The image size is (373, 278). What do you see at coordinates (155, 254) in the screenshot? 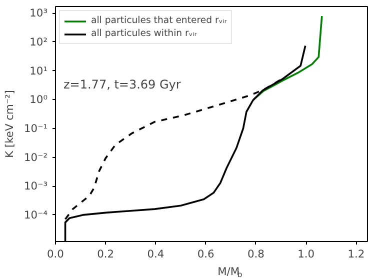
I see `x-tick-label: 0.4` at bounding box center [155, 254].